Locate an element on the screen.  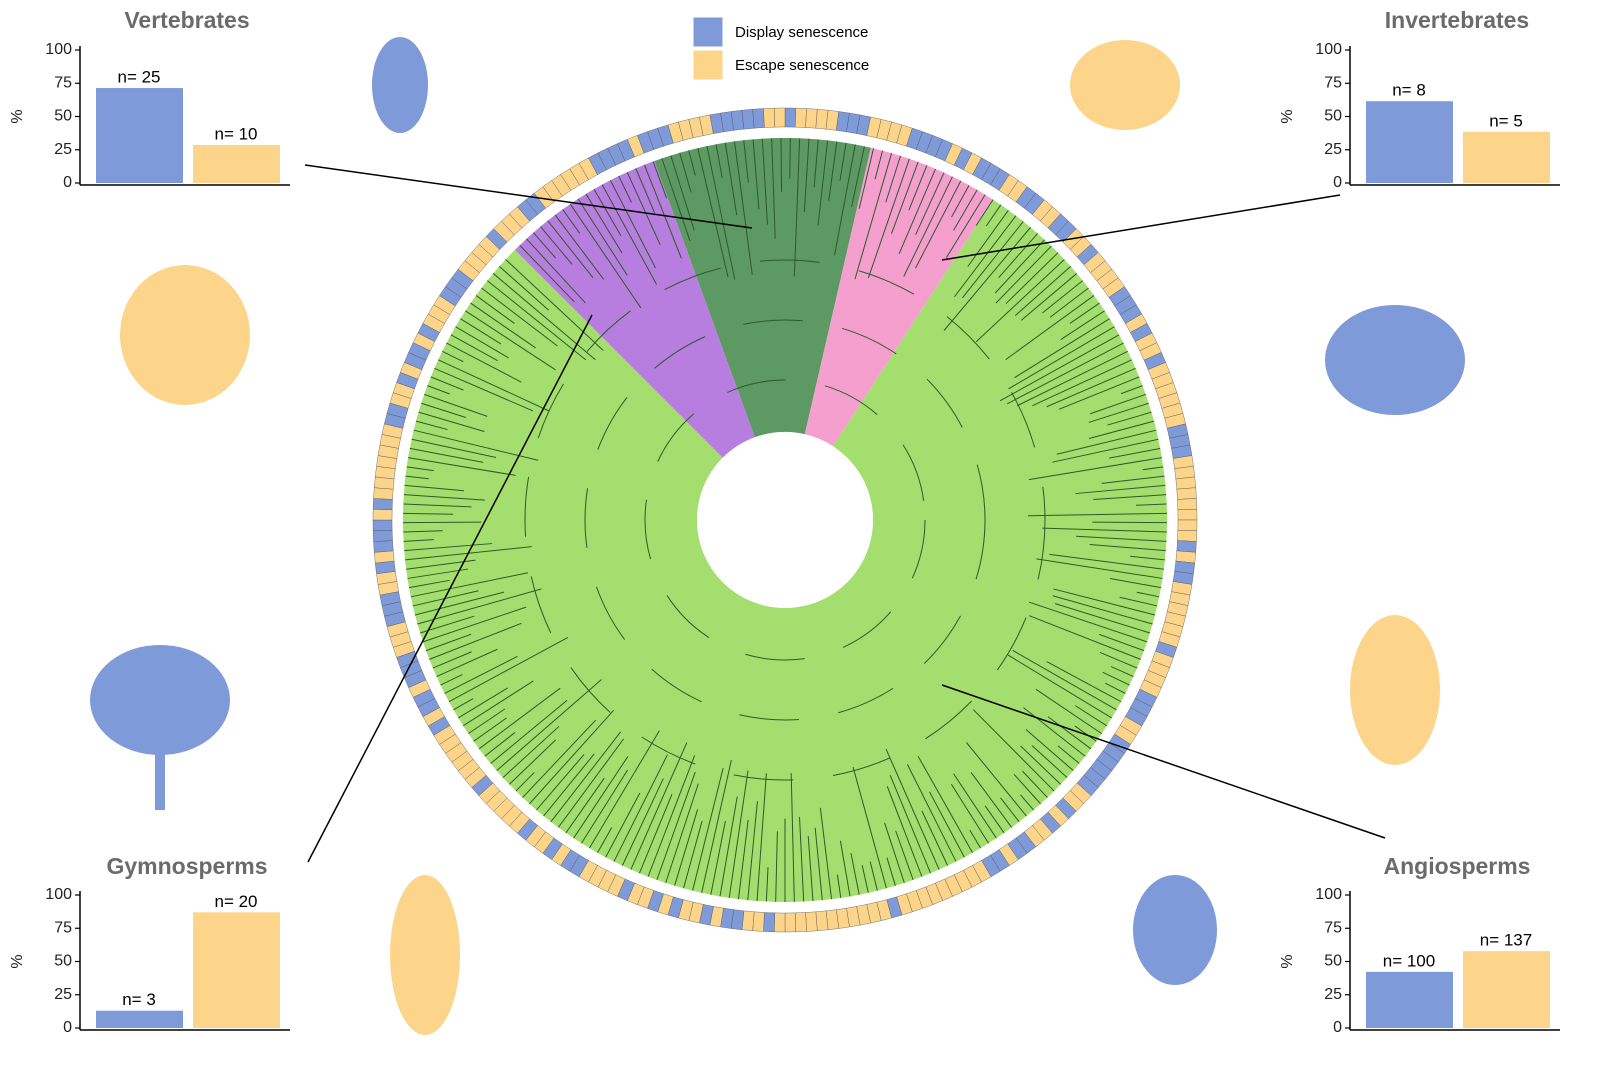
y-axis-label: % is located at coordinates (17, 116).